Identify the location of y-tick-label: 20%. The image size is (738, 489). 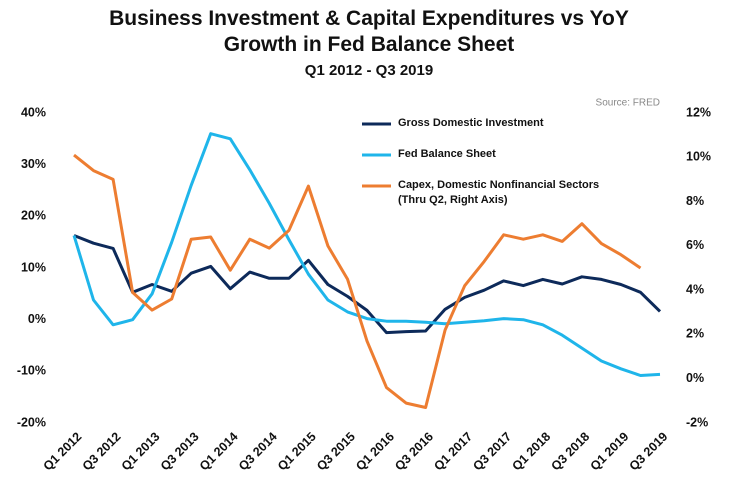
(33, 216).